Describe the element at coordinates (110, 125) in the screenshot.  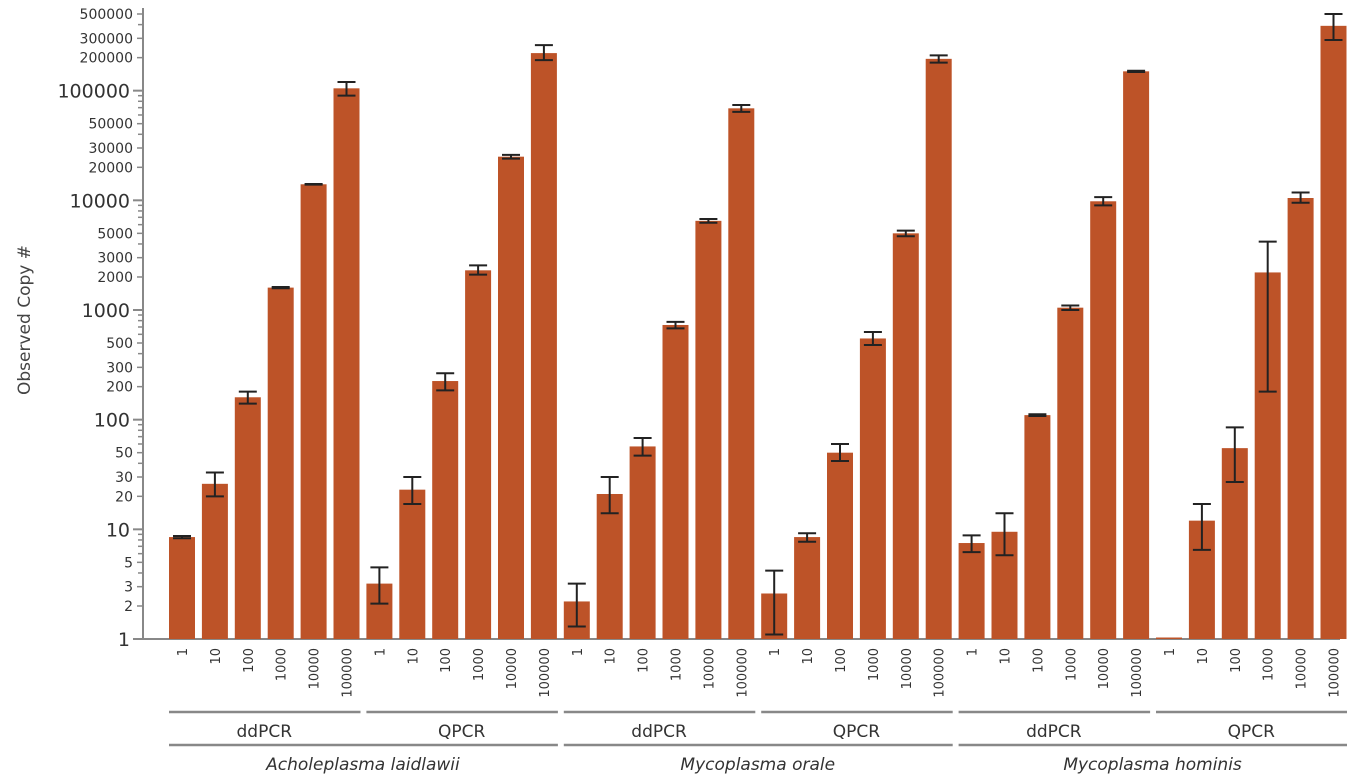
I see `y-tick-label: 50000` at that location.